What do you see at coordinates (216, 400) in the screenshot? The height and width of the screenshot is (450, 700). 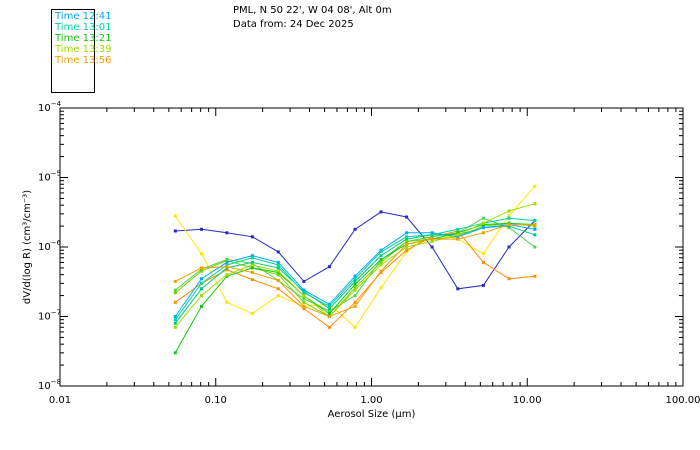 I see `x-tick-label: 0.10` at bounding box center [216, 400].